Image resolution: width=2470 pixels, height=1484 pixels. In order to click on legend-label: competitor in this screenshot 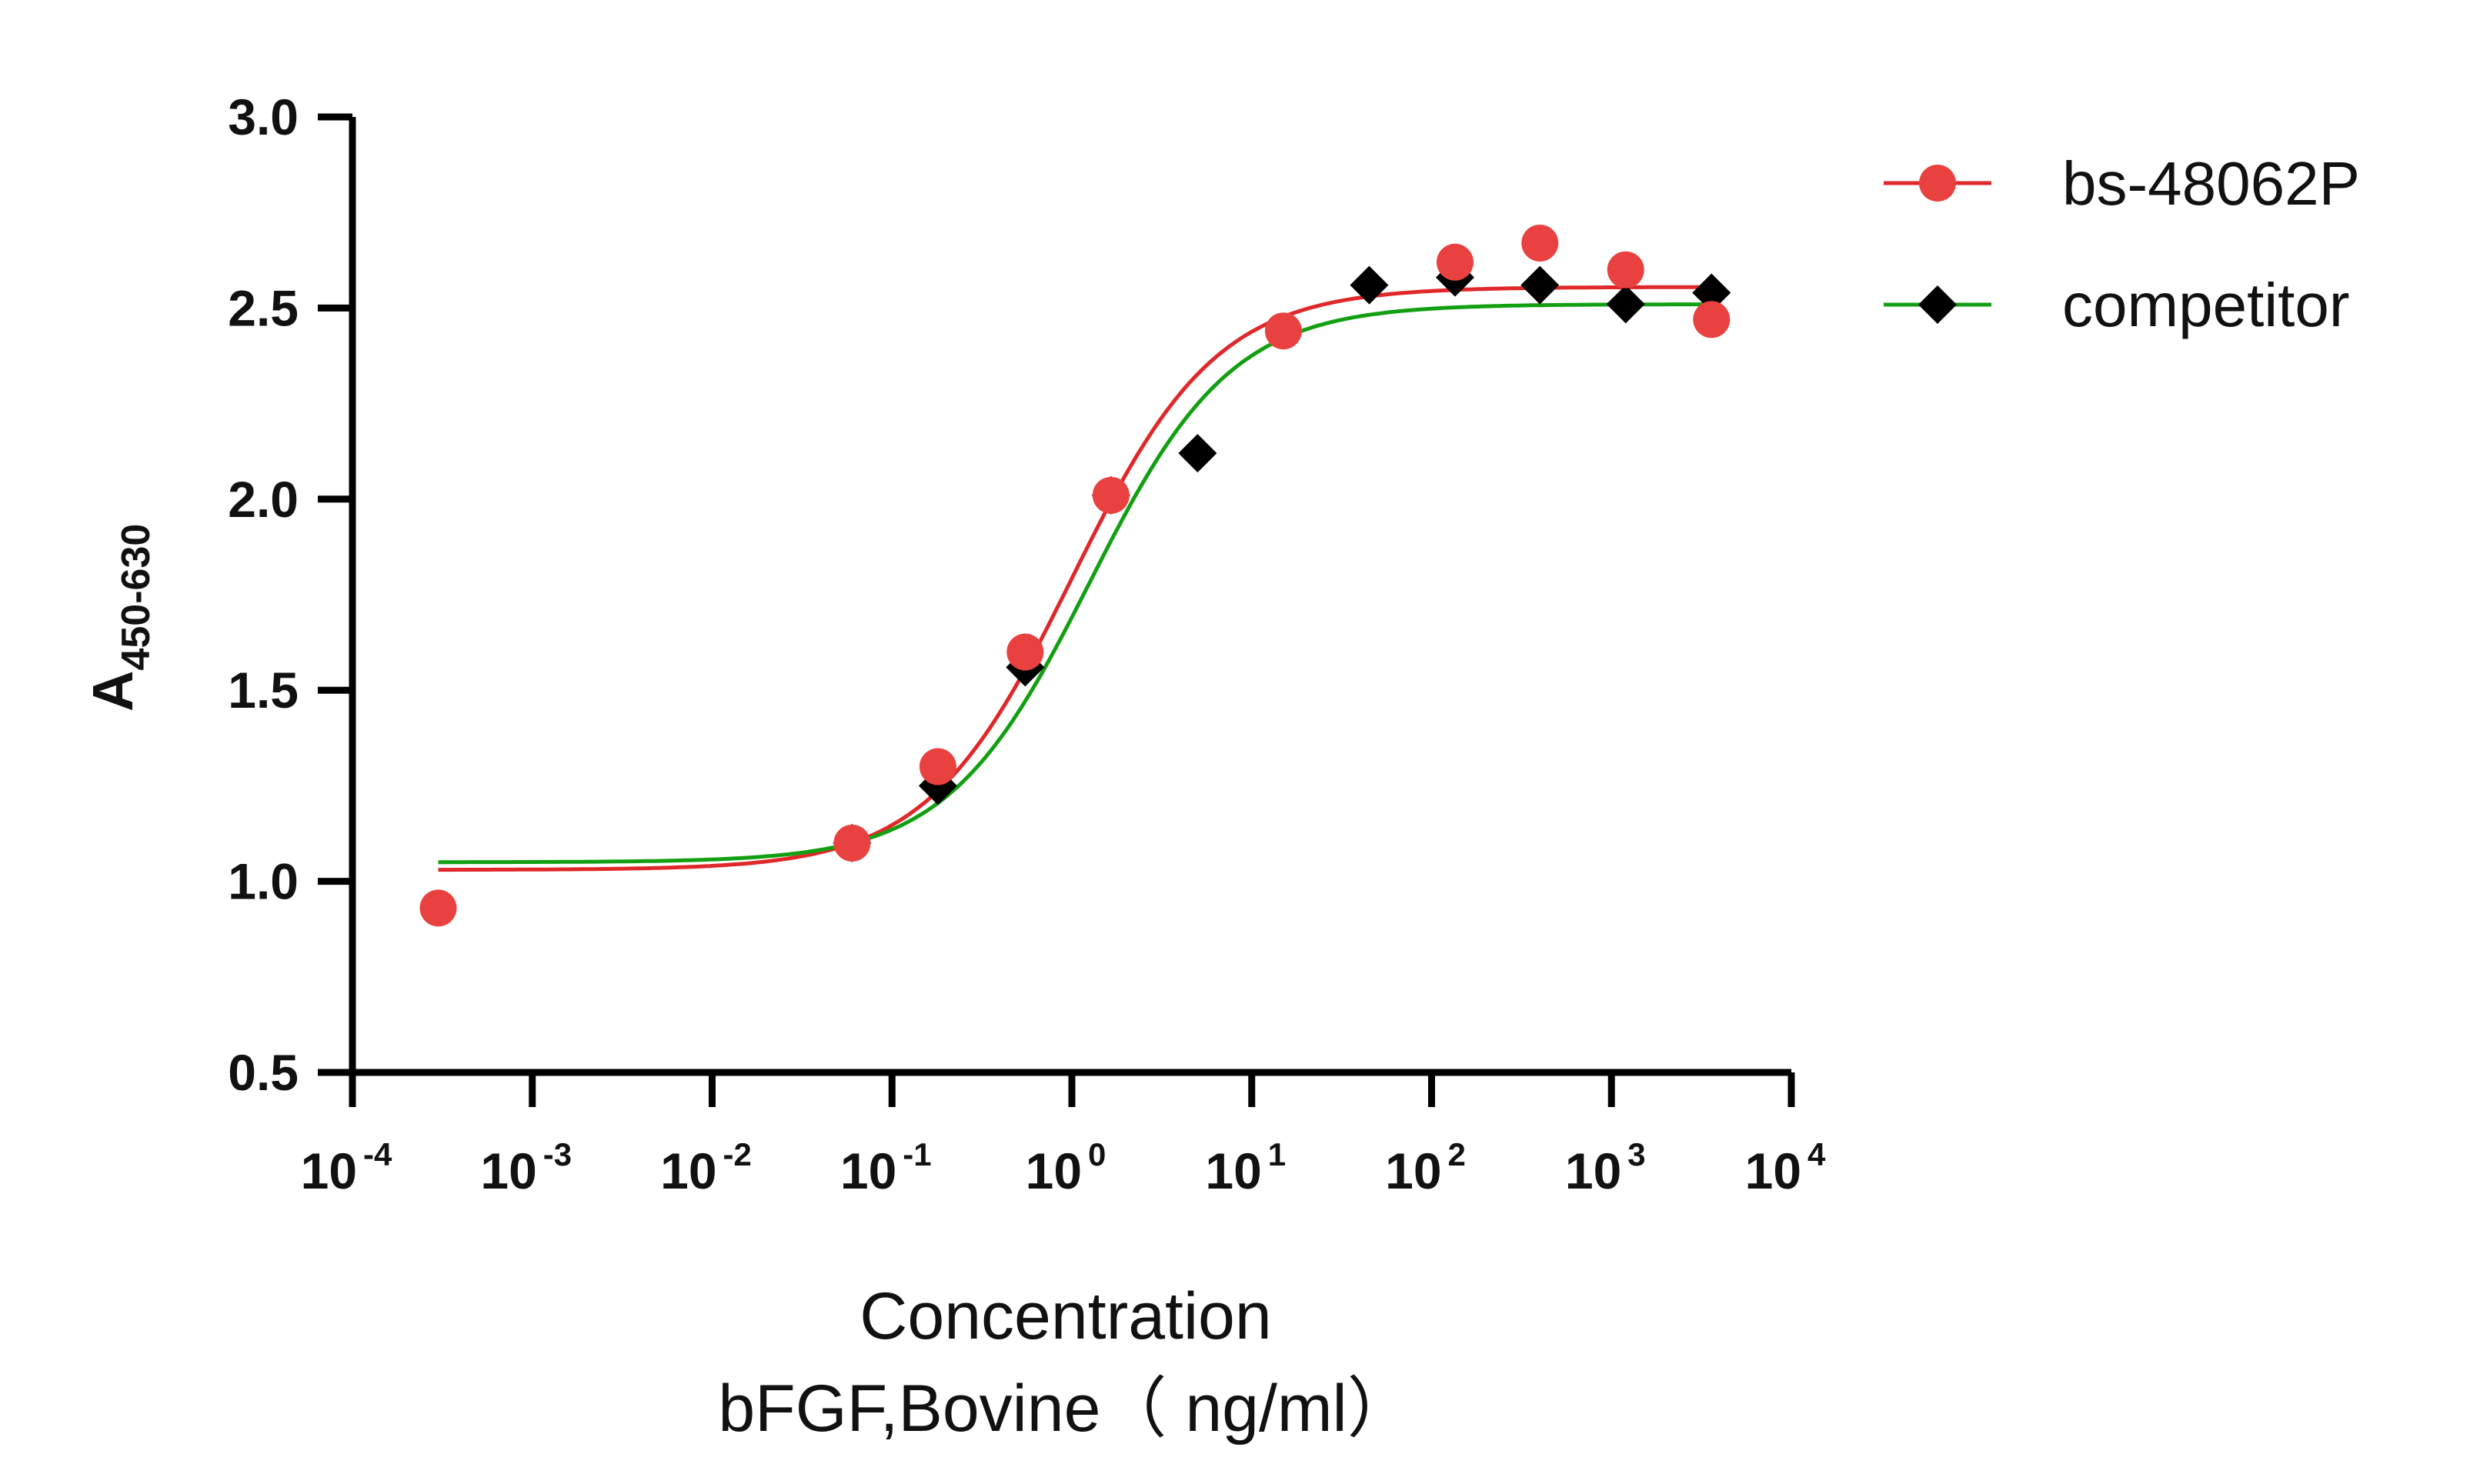, I will do `click(2205, 305)`.